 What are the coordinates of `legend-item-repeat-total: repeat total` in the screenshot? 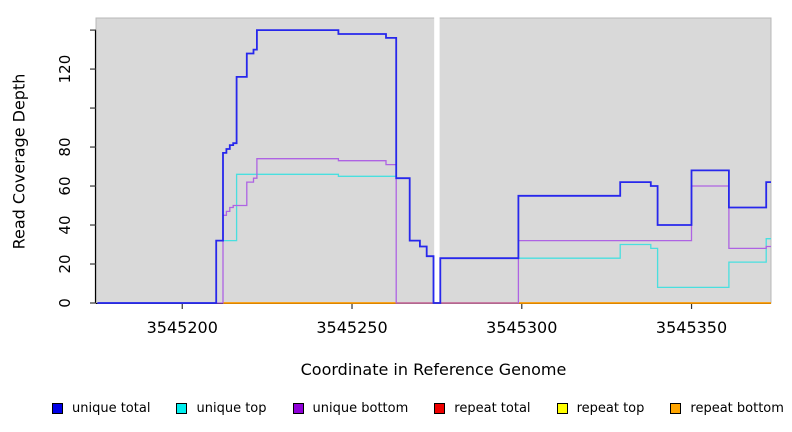 It's located at (482, 408).